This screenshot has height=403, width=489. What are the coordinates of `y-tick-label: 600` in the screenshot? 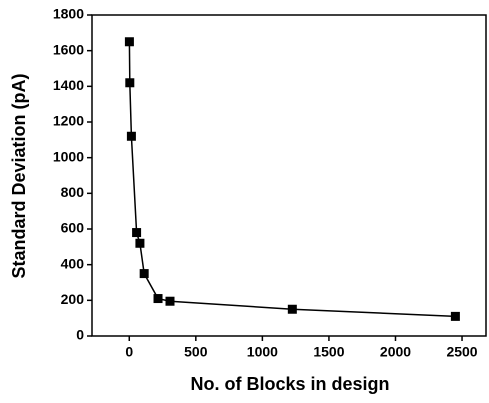 It's located at (73, 228).